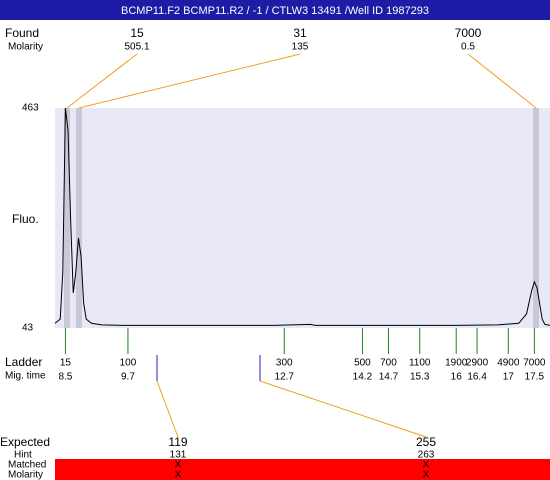 The height and width of the screenshot is (480, 550). Describe the element at coordinates (25, 442) in the screenshot. I see `expected-label: Expected` at that location.